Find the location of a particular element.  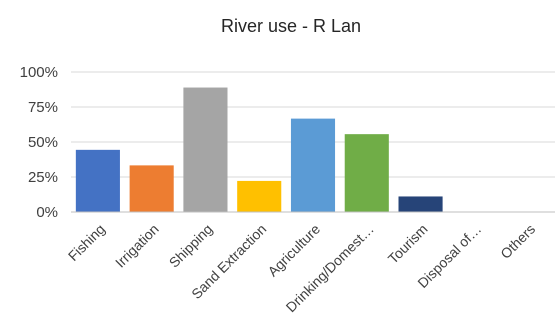

y-tick-label: 100% is located at coordinates (39, 72).